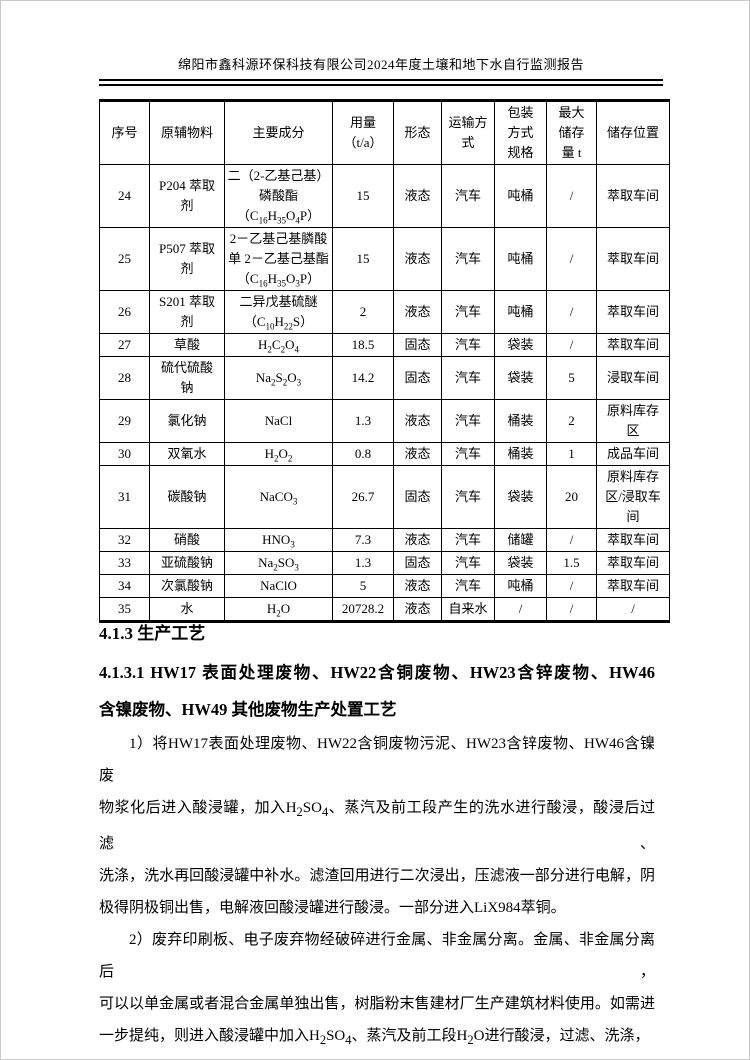 Image resolution: width=750 pixels, height=1060 pixels. I want to click on cell-packaging: /, so click(520, 609).